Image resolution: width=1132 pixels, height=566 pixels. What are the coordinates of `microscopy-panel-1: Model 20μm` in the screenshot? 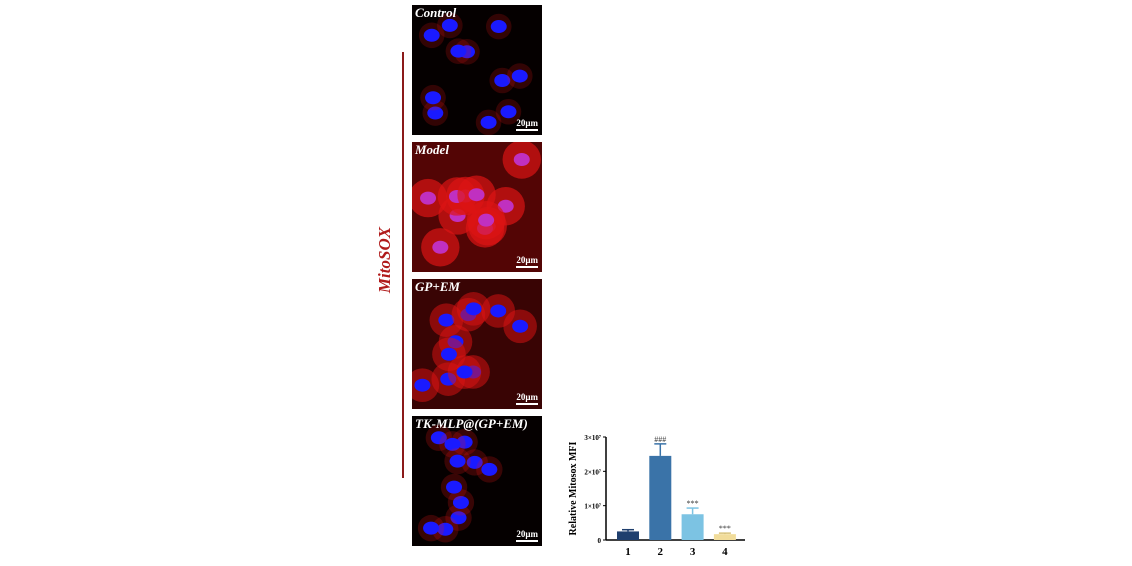 It's located at (477, 207).